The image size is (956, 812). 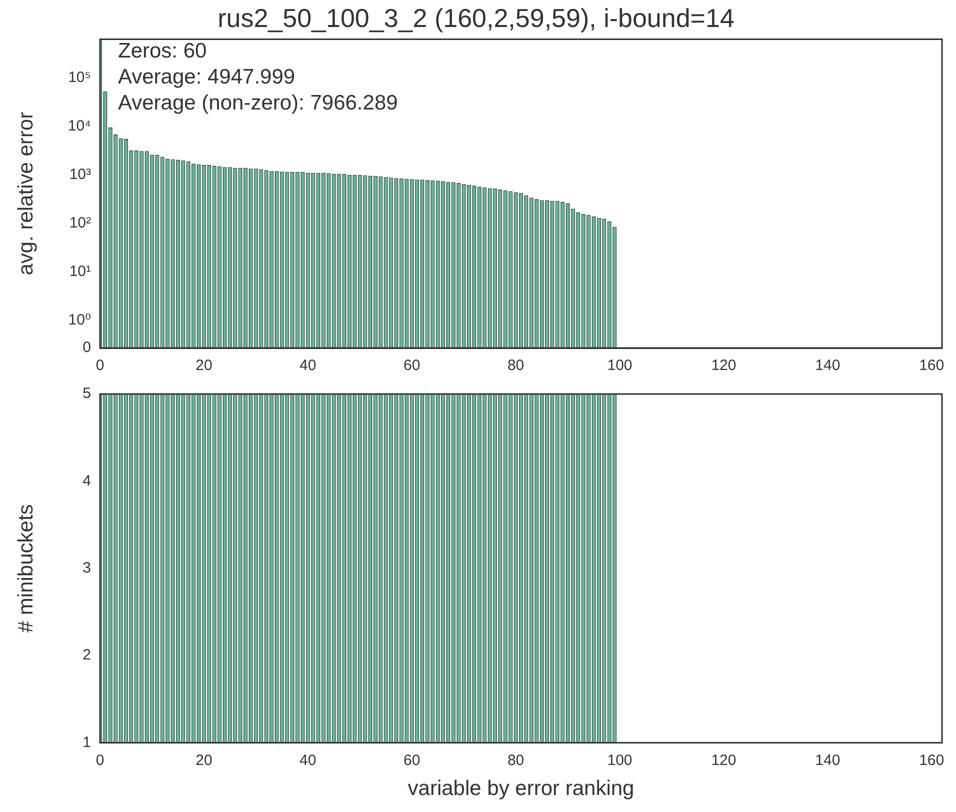 I want to click on y-axis-title: # minibuckets, so click(x=26, y=568).